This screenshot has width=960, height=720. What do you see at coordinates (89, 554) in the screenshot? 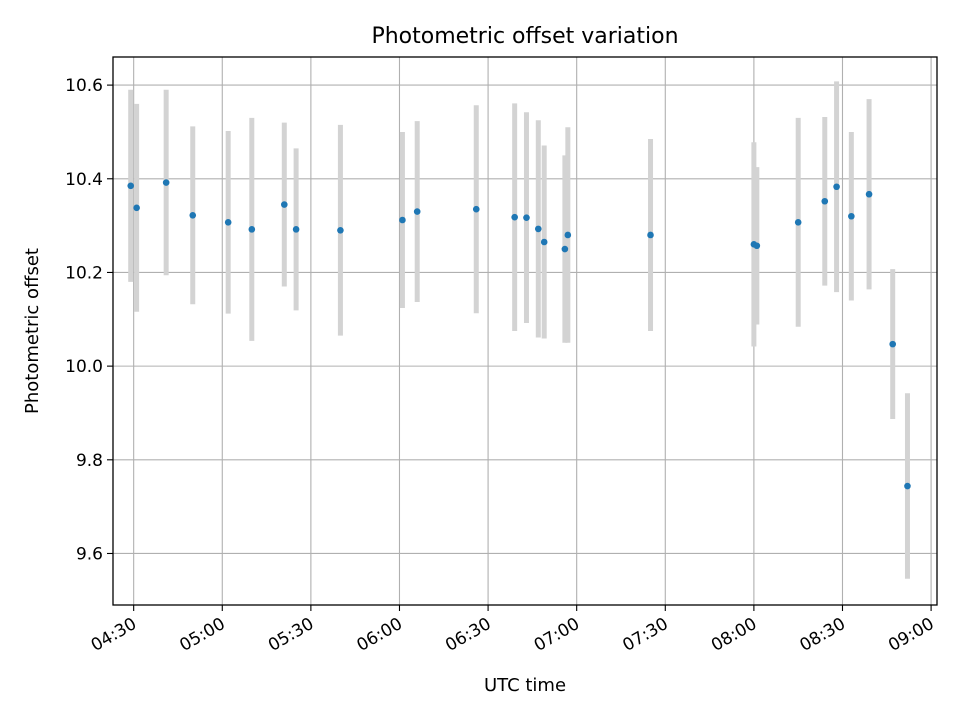
I see `y-tick-label: 9.6` at bounding box center [89, 554].